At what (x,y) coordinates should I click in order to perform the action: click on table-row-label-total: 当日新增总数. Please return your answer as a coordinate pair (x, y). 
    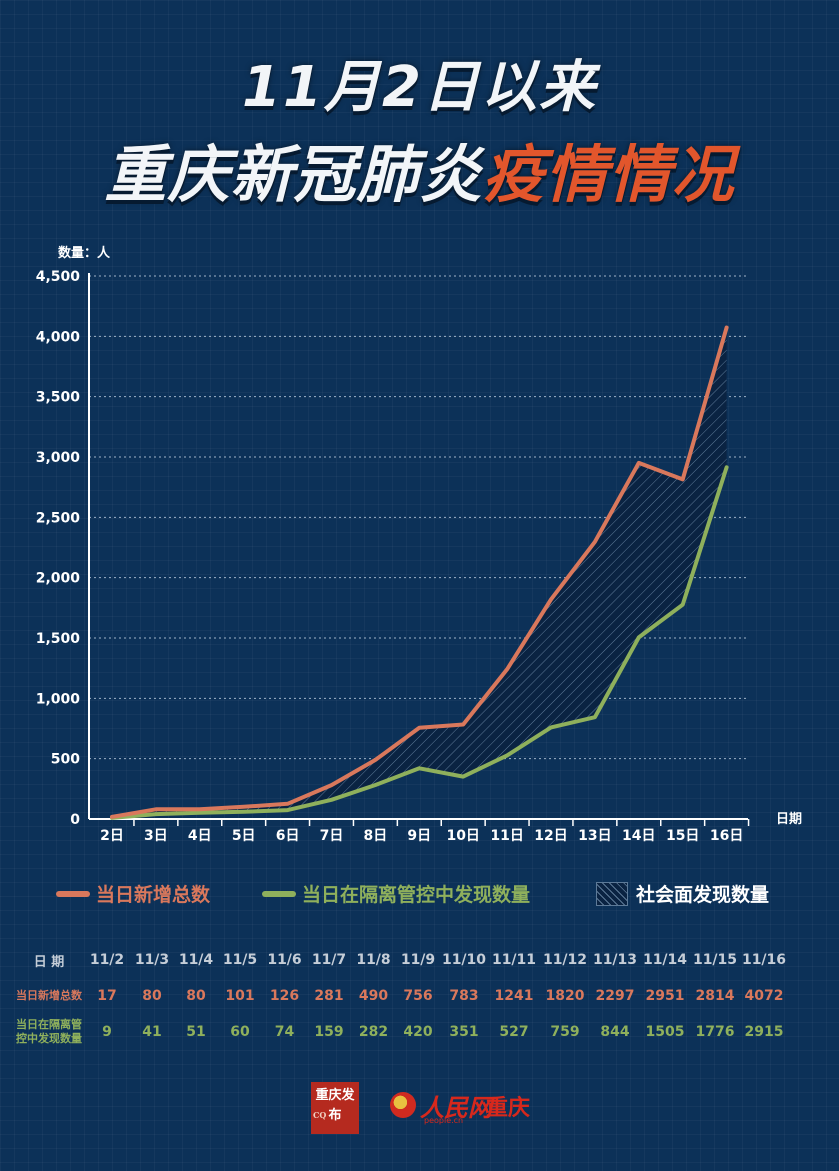
    Looking at the image, I should click on (49, 995).